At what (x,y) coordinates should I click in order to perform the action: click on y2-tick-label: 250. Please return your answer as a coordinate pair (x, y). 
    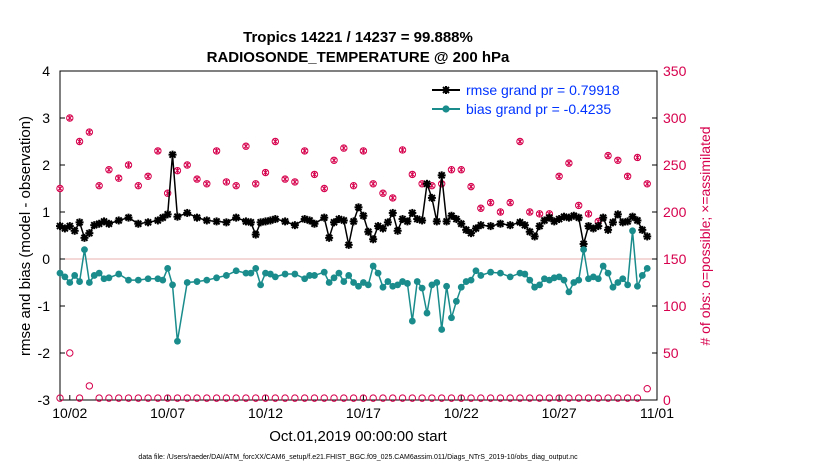
    Looking at the image, I should click on (675, 165).